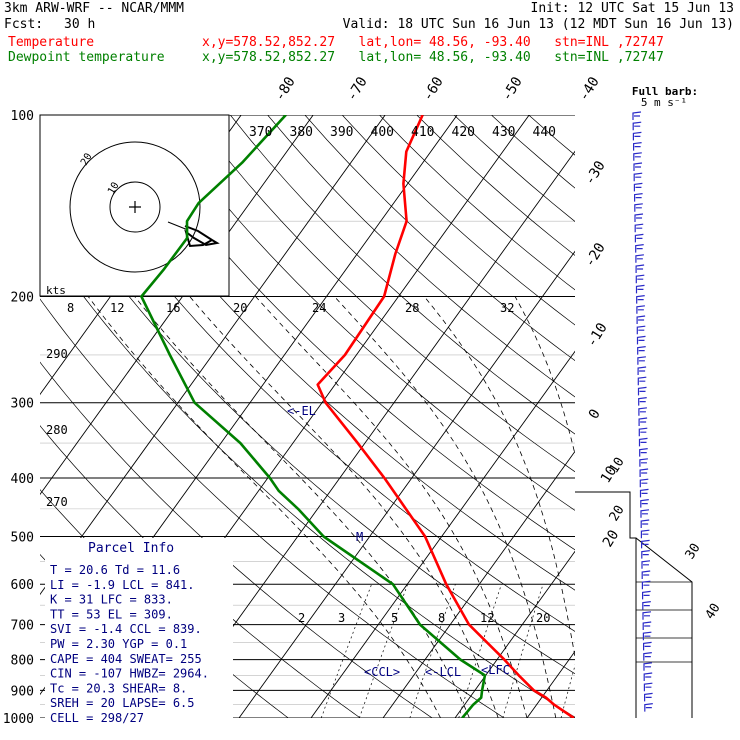 Image resolution: width=740 pixels, height=740 pixels. What do you see at coordinates (512, 89) in the screenshot?
I see `isotherm-label: -50` at bounding box center [512, 89].